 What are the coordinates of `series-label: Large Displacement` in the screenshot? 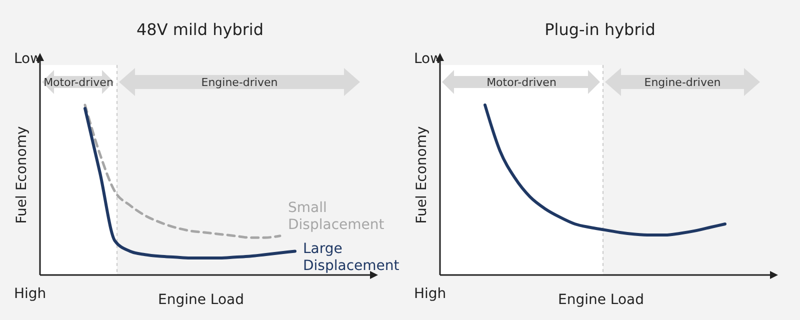 It's located at (351, 257).